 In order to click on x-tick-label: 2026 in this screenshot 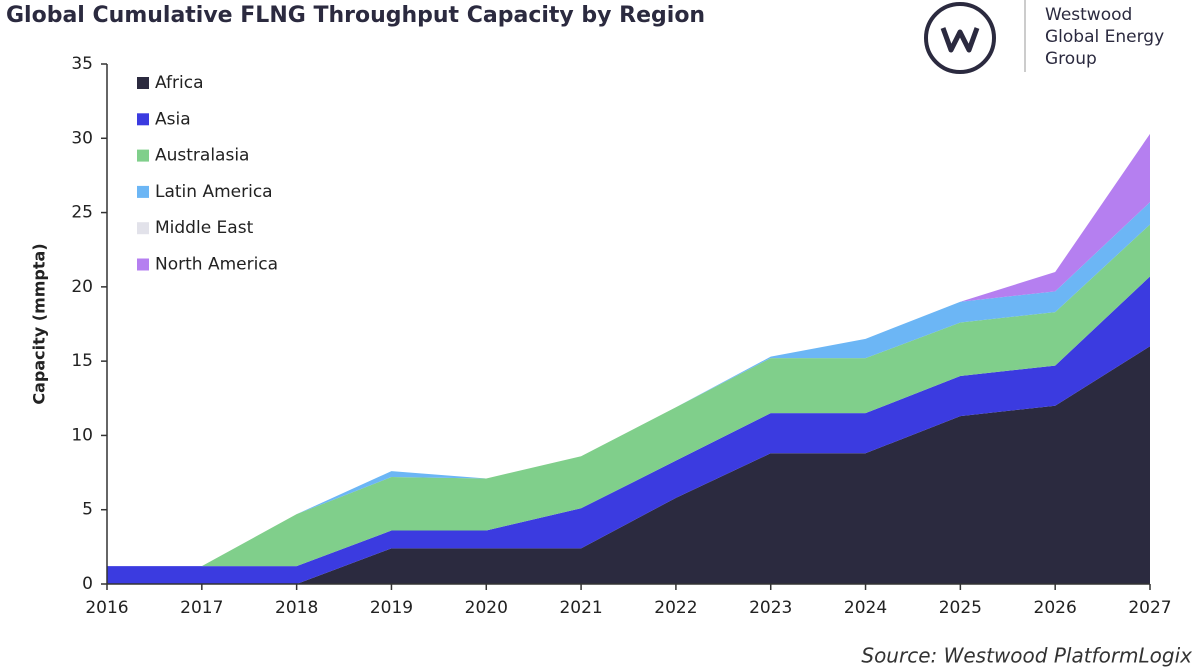, I will do `click(1055, 608)`.